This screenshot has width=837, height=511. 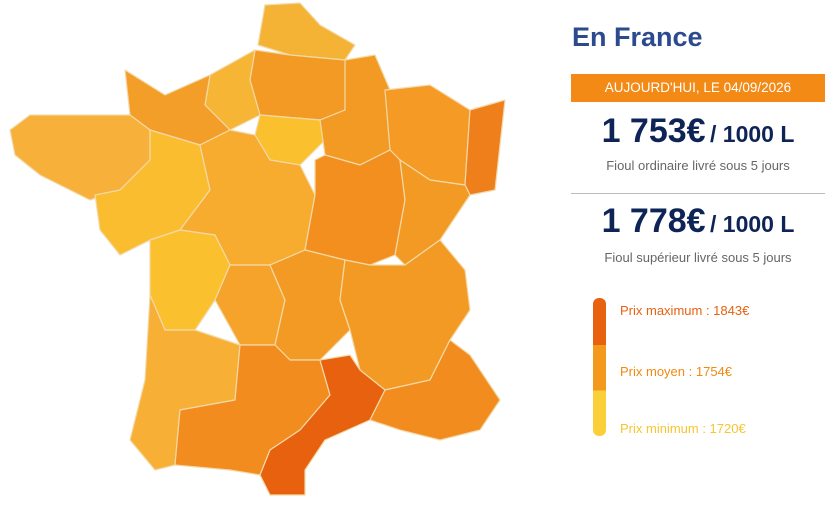 What do you see at coordinates (698, 88) in the screenshot?
I see `date-banner: AUJOURD'HUI, LE 04/09/2026` at bounding box center [698, 88].